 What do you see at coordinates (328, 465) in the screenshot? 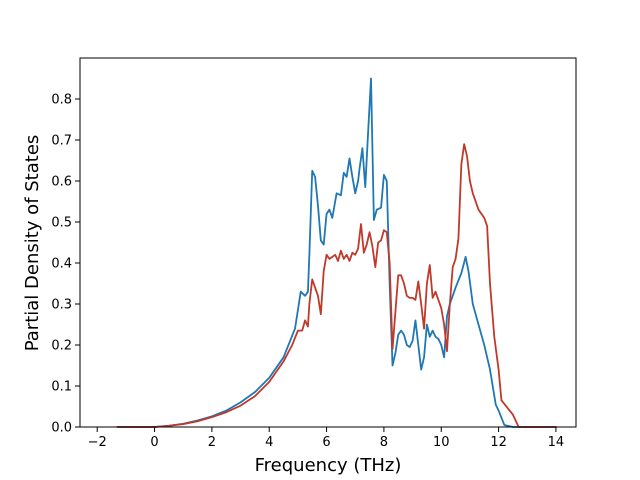
I see `x-axis-title: Frequency (THz)` at bounding box center [328, 465].